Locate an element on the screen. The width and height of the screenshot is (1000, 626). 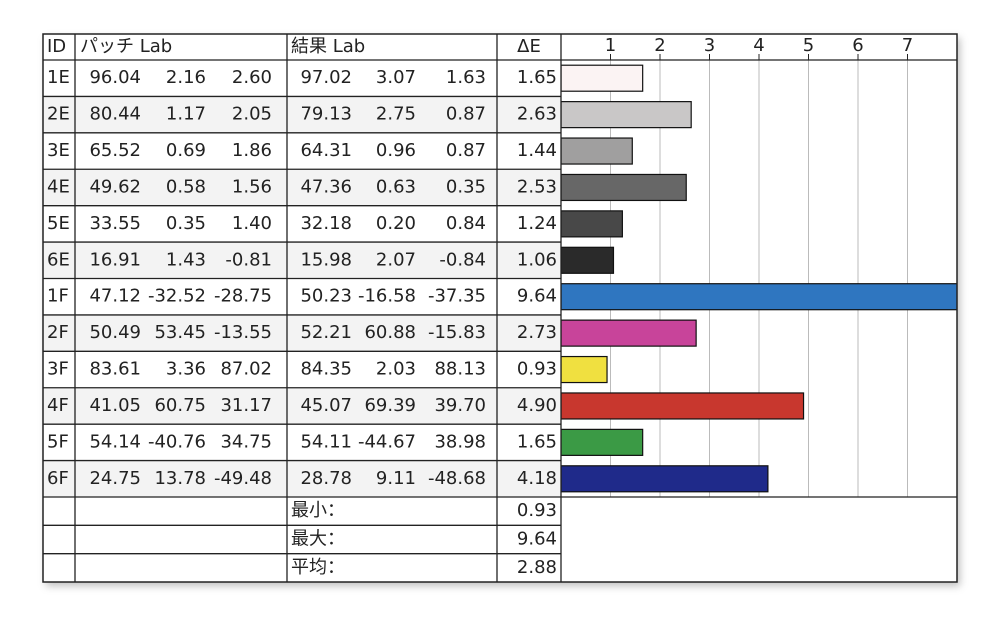
lab-value: 2.05 is located at coordinates (252, 114).